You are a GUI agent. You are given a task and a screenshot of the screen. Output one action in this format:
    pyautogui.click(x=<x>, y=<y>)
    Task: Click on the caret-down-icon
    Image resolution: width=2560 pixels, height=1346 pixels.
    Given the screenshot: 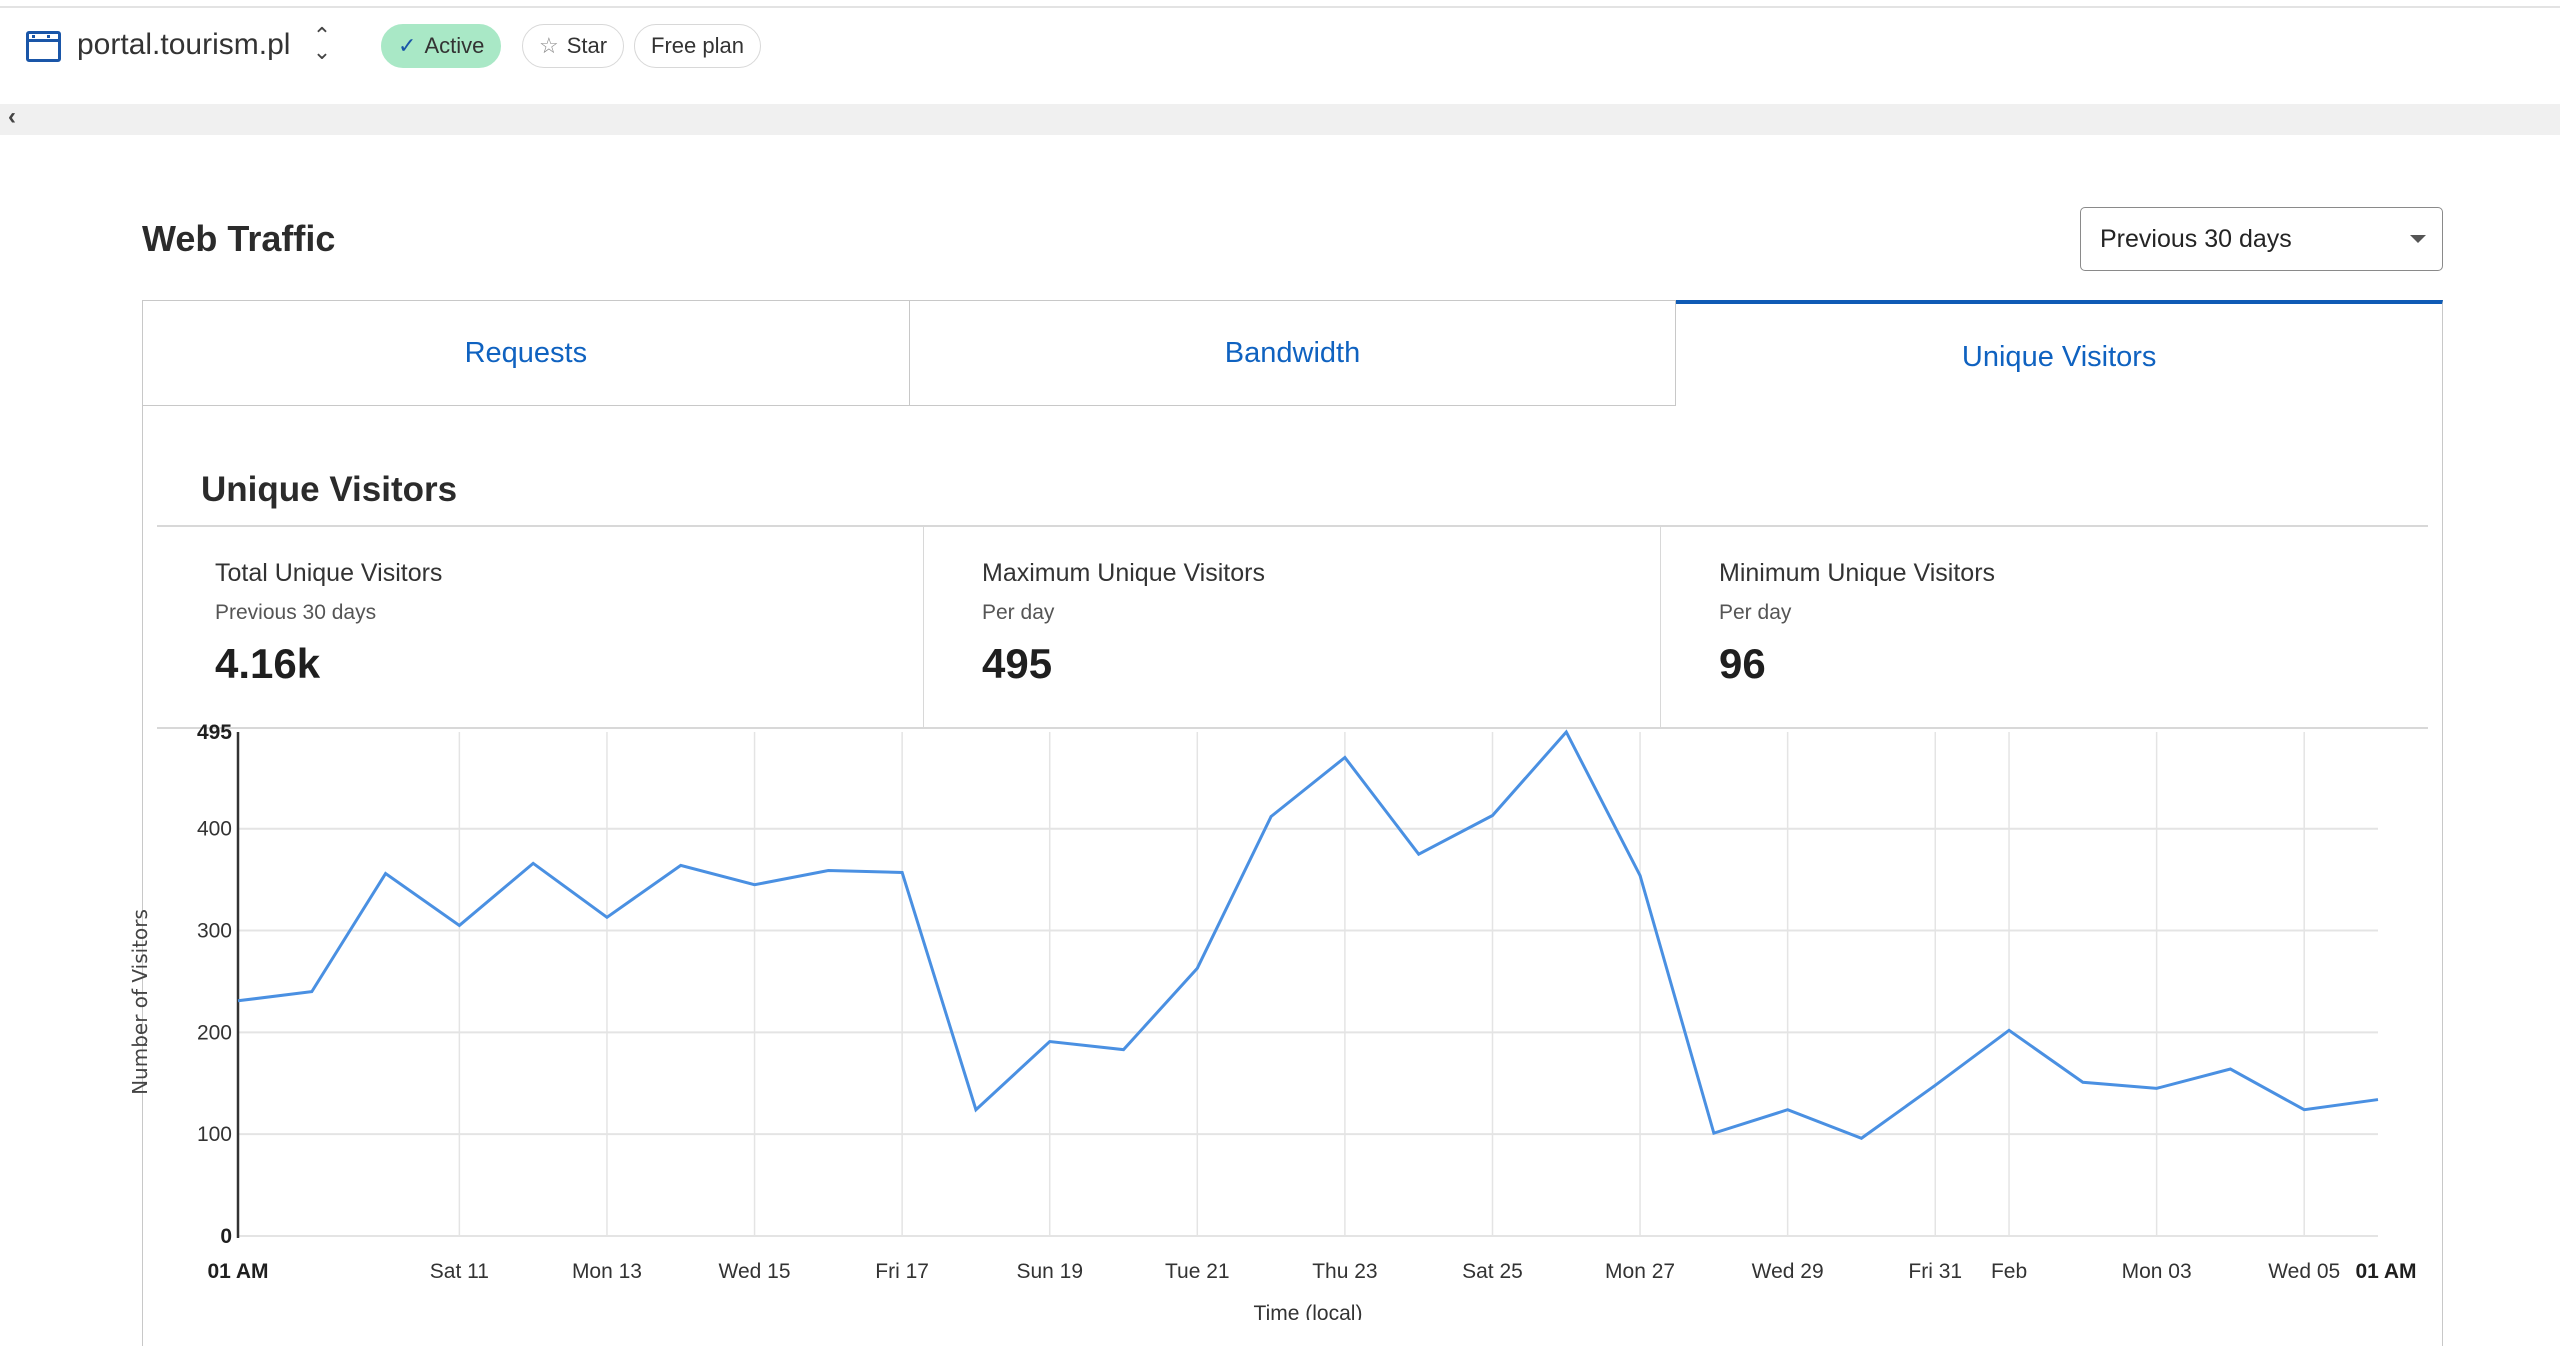 What is the action you would take?
    pyautogui.click(x=2418, y=239)
    